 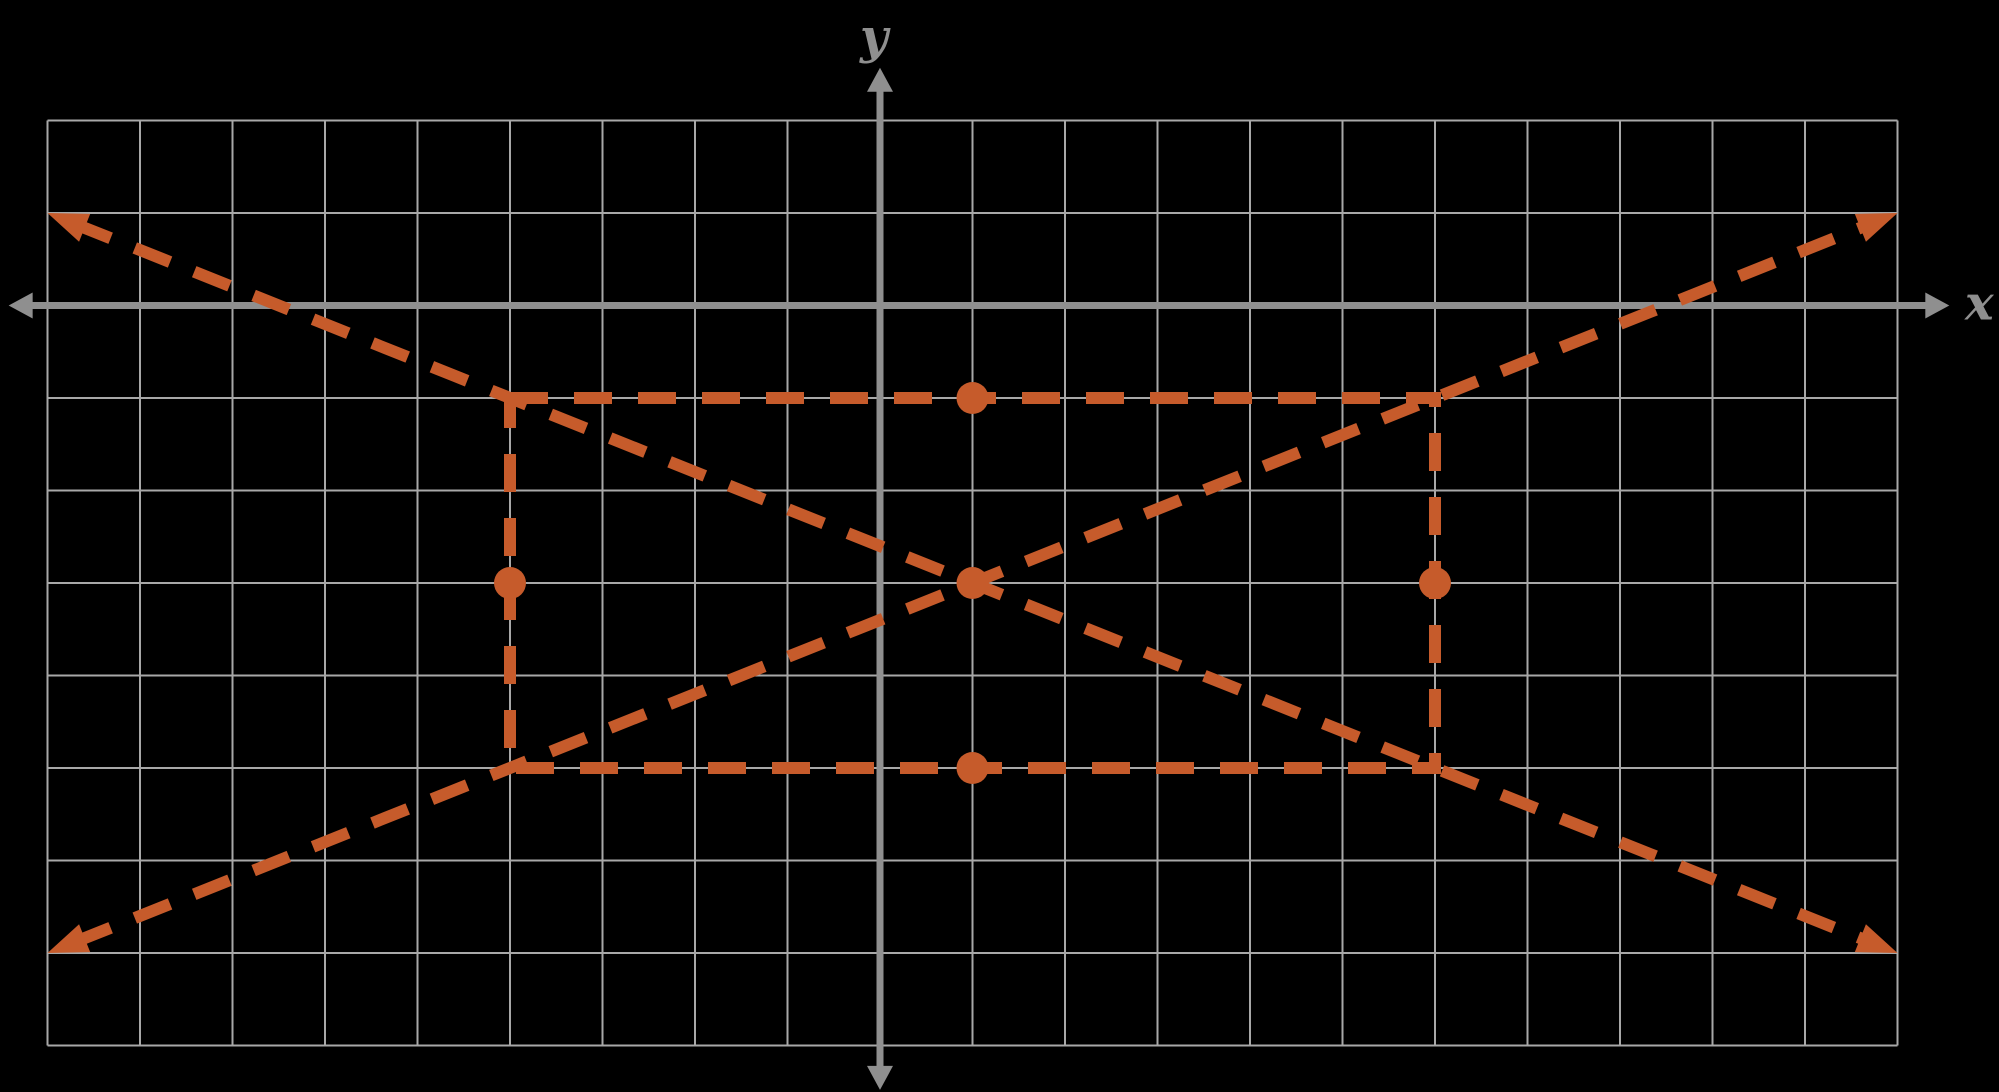 I want to click on x-axis-arrow-right, so click(x=1937, y=305).